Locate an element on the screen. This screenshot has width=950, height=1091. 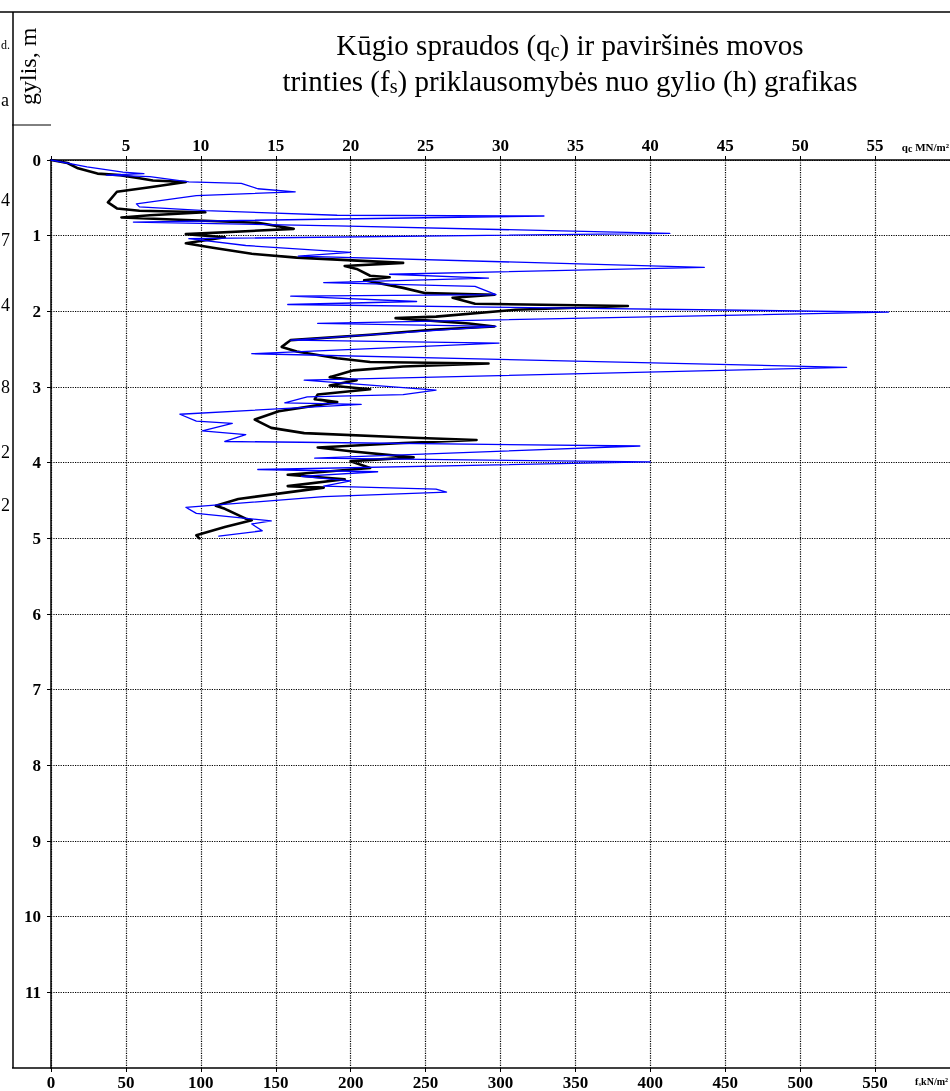
x2-tick-label: 30 is located at coordinates (500, 145).